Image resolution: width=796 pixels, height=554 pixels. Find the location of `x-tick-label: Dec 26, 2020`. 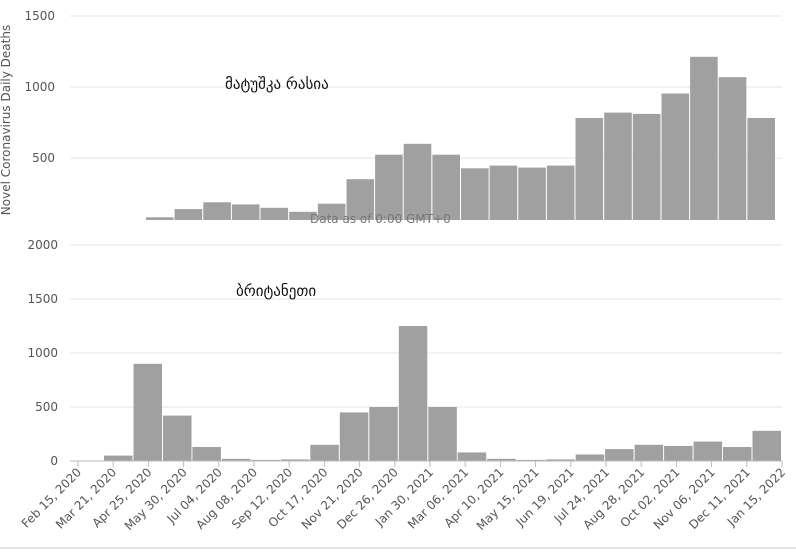

x-tick-label: Dec 26, 2020 is located at coordinates (367, 498).